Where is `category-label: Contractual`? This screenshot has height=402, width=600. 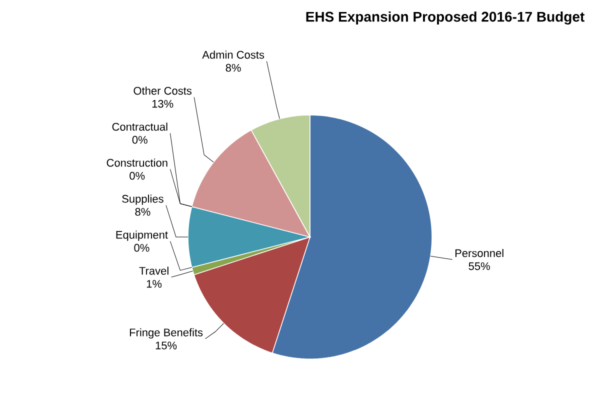 category-label: Contractual is located at coordinates (140, 126).